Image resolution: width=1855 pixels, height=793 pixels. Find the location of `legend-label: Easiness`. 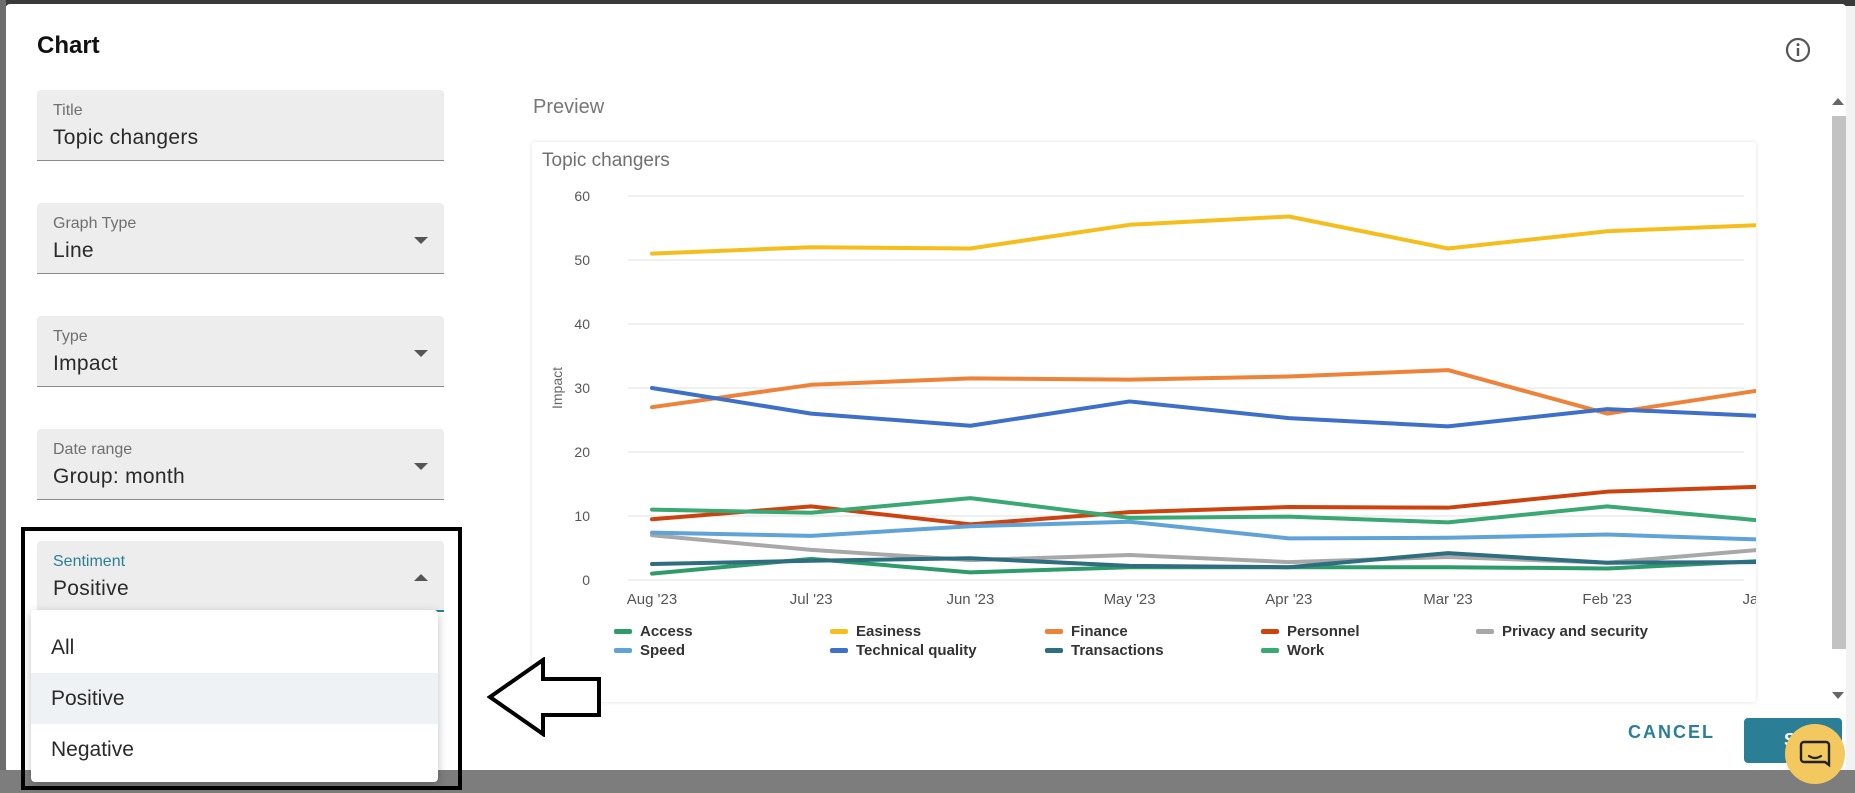

legend-label: Easiness is located at coordinates (888, 631).